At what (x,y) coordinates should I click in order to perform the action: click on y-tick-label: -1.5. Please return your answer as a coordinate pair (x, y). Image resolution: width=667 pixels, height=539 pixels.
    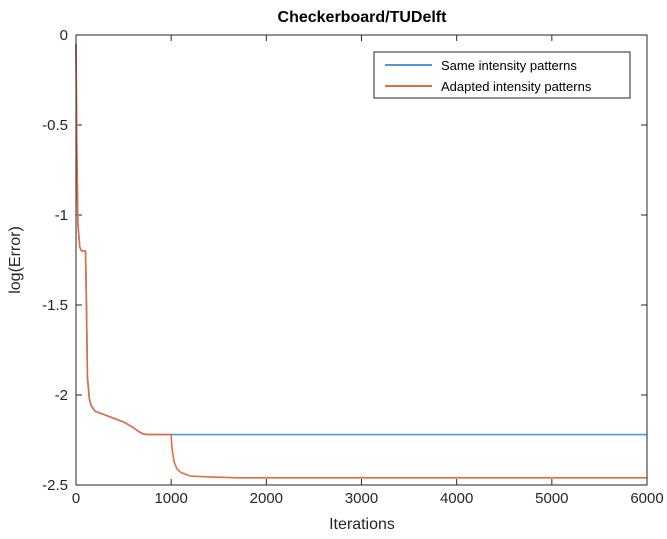
    Looking at the image, I should click on (55, 305).